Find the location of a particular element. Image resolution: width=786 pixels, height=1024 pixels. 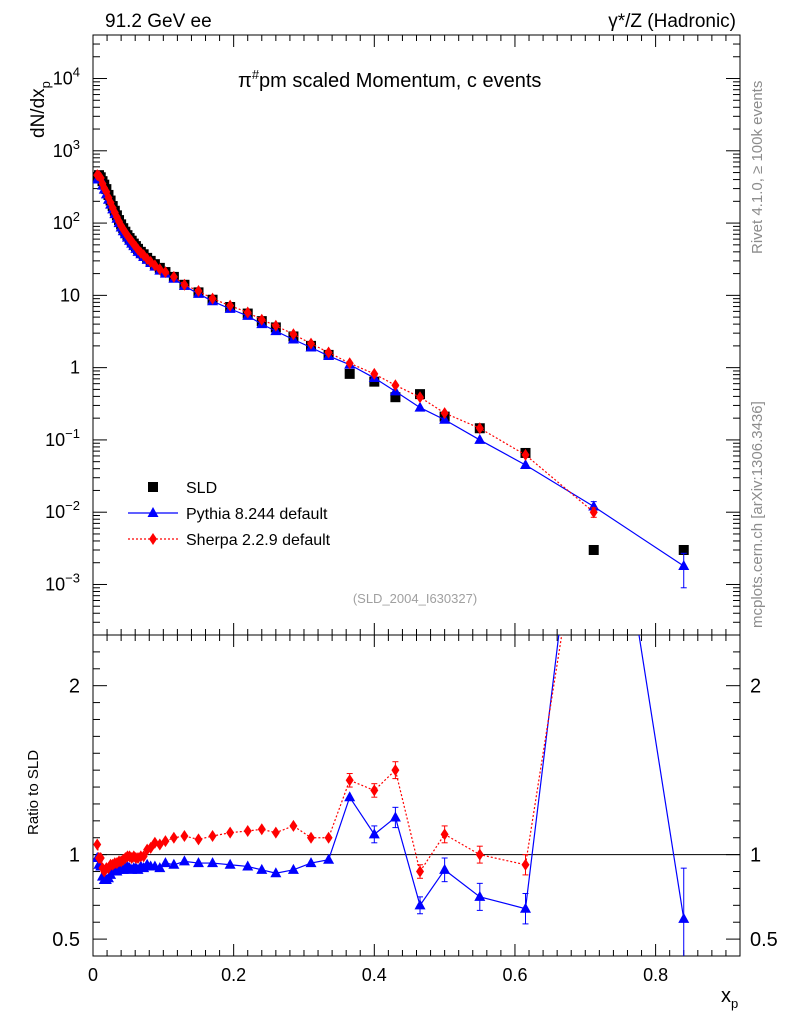

y-tick-label: 10 is located at coordinates (70, 295).